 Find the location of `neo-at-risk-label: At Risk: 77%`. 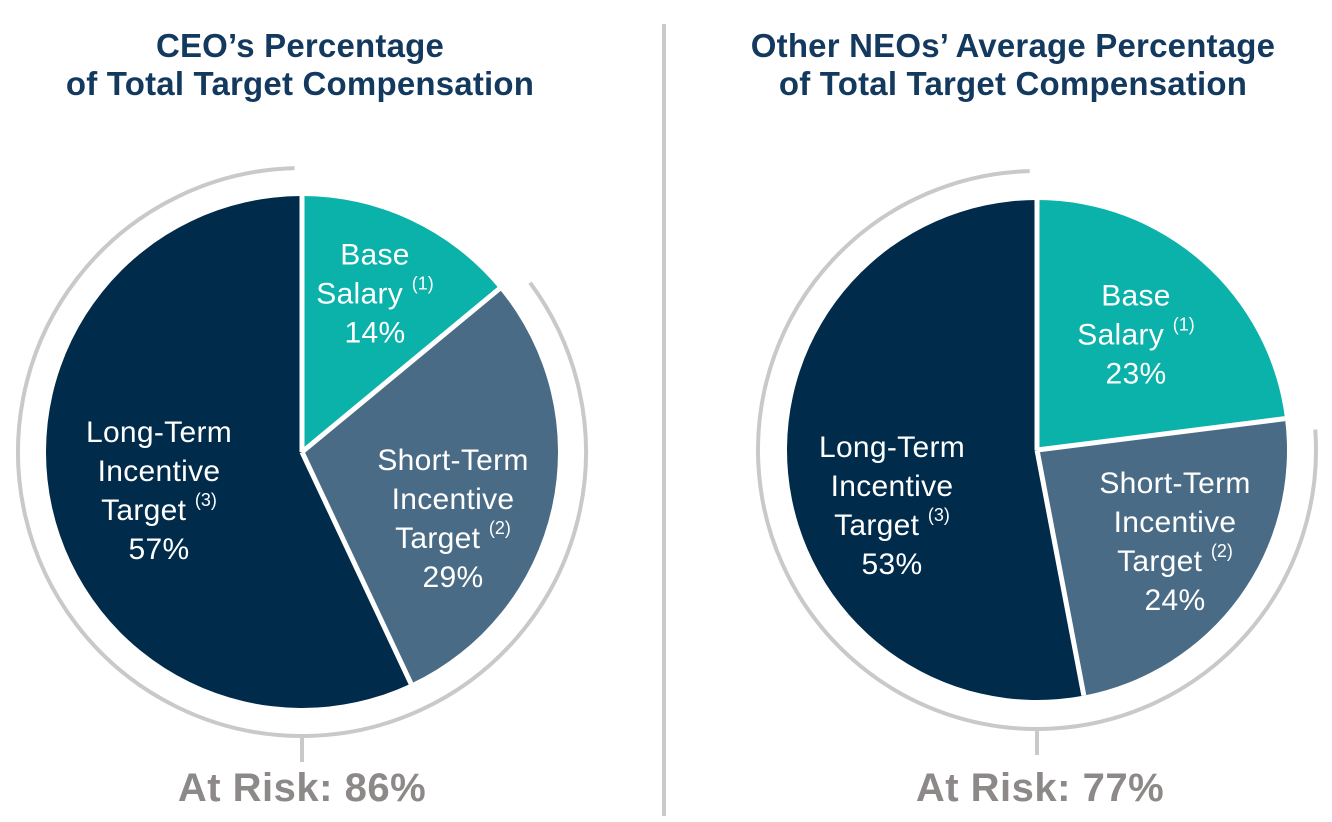

neo-at-risk-label: At Risk: 77% is located at coordinates (1040, 788).